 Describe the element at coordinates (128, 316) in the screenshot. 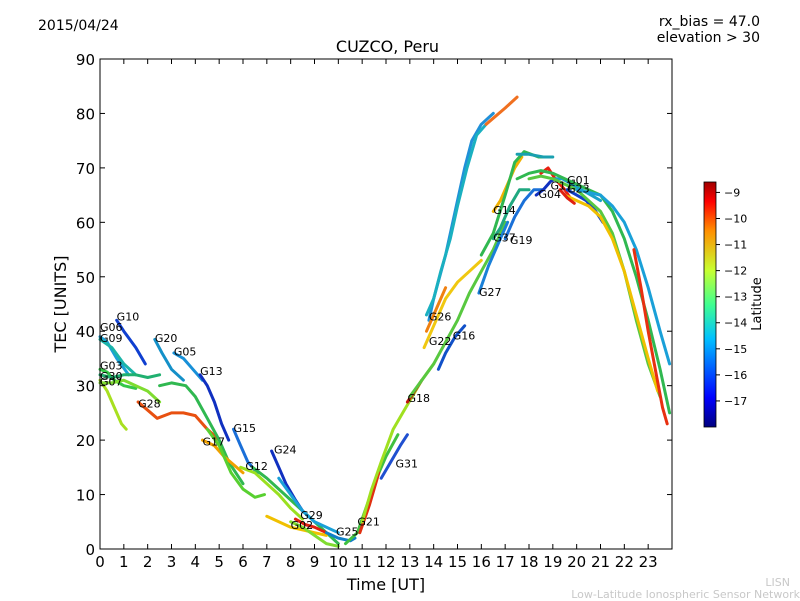

I see `satellite-label-g10: G10` at that location.